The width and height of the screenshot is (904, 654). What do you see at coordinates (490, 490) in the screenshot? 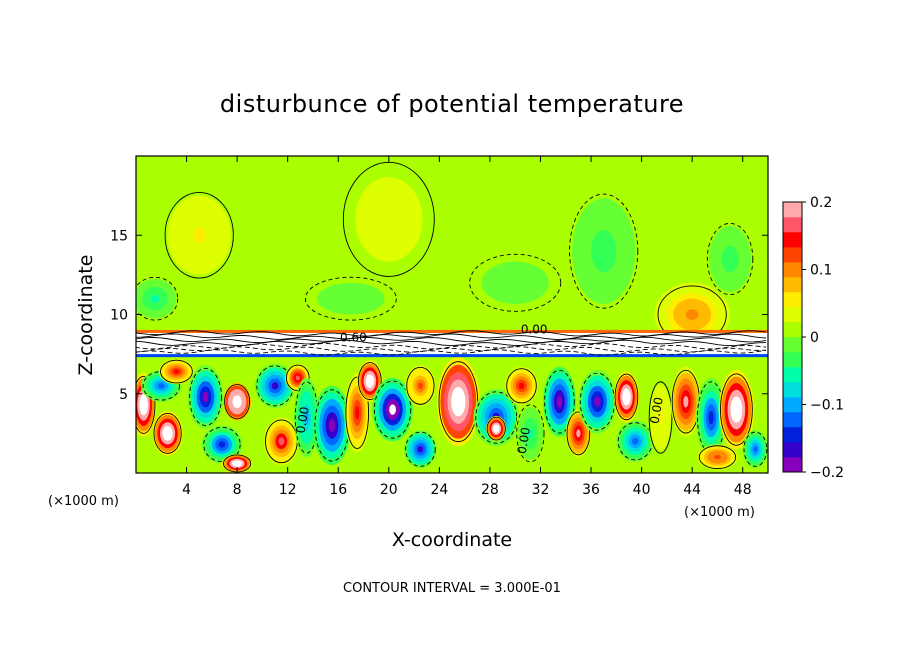
I see `x-tick-label: 28` at bounding box center [490, 490].